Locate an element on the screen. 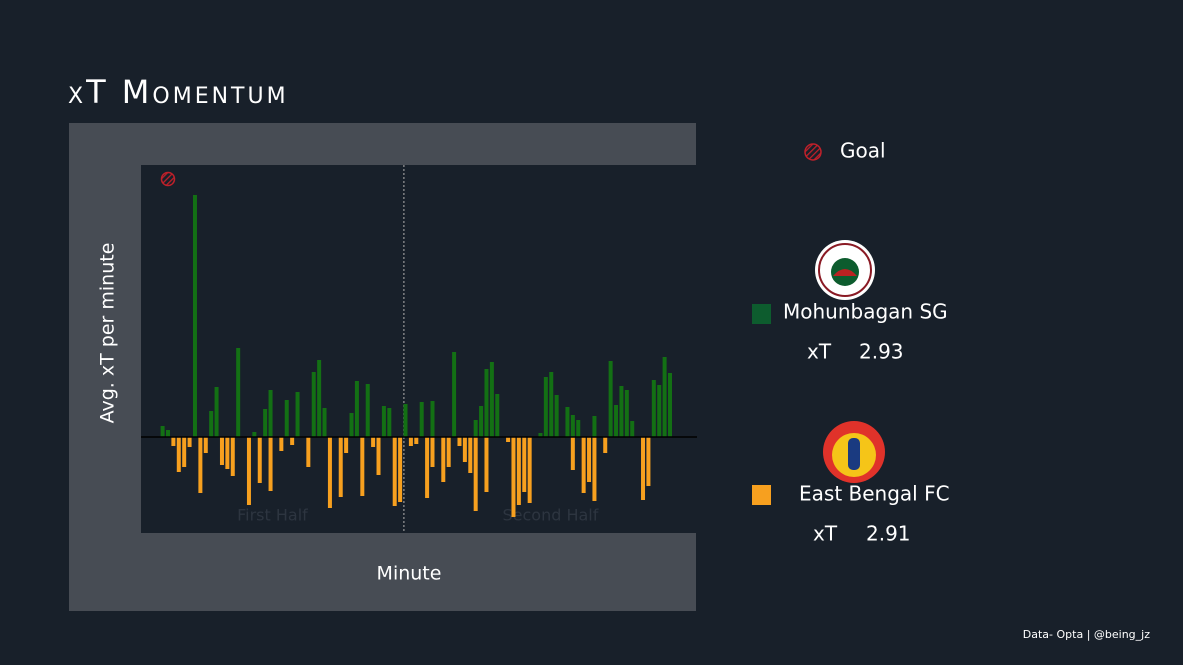 The image size is (1183, 665). x-axis-label: Minute is located at coordinates (409, 574).